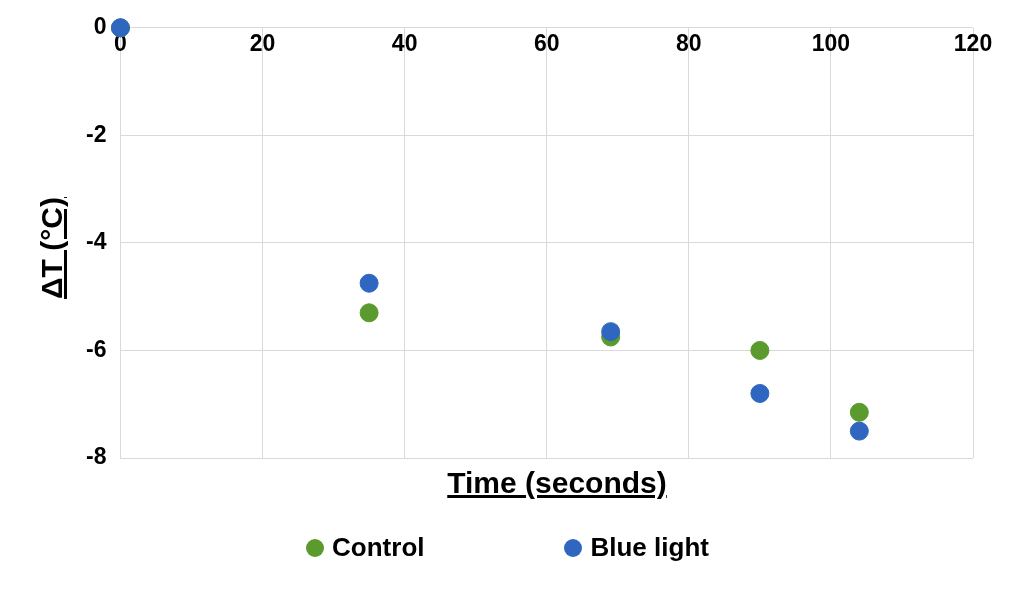 The image size is (1015, 604). I want to click on y-tick-label: -4, so click(96, 241).